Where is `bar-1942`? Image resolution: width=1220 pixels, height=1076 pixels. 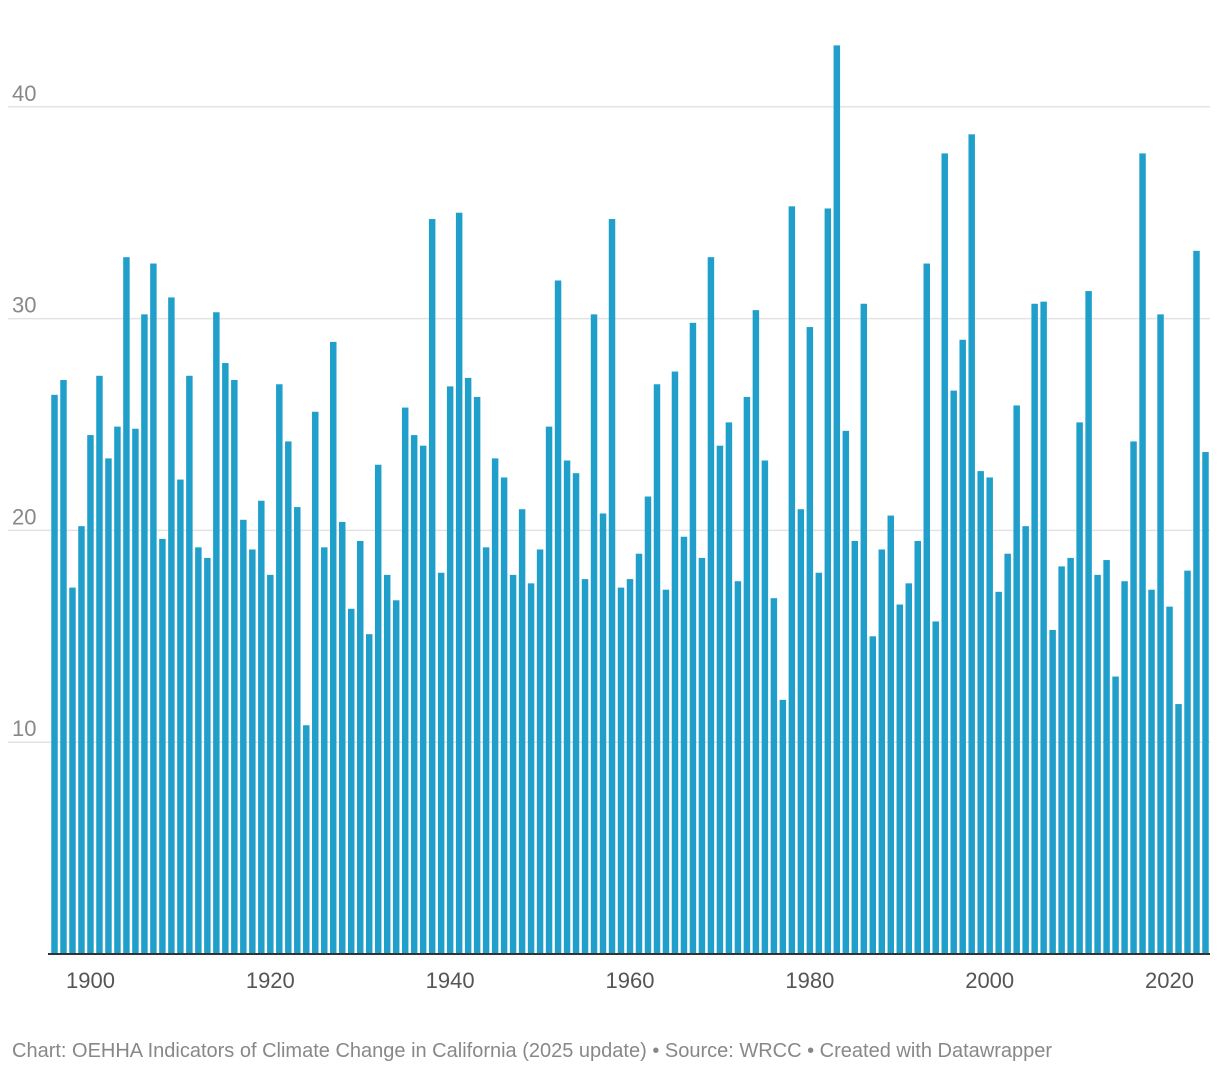 bar-1942 is located at coordinates (468, 665).